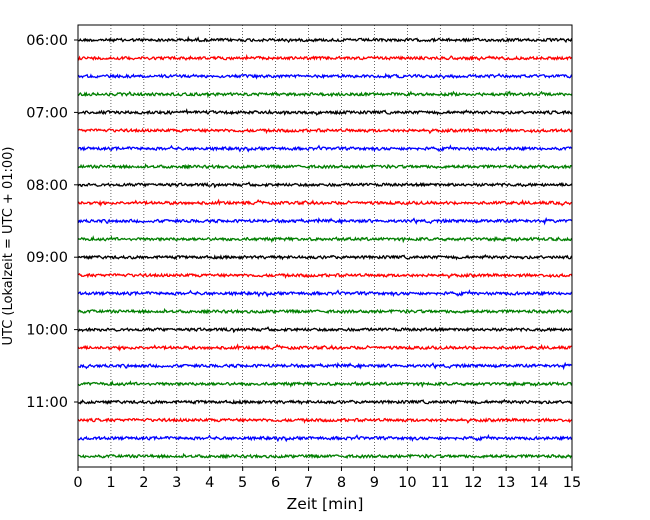  Describe the element at coordinates (47, 331) in the screenshot. I see `y-tick-label: 10:00` at that location.